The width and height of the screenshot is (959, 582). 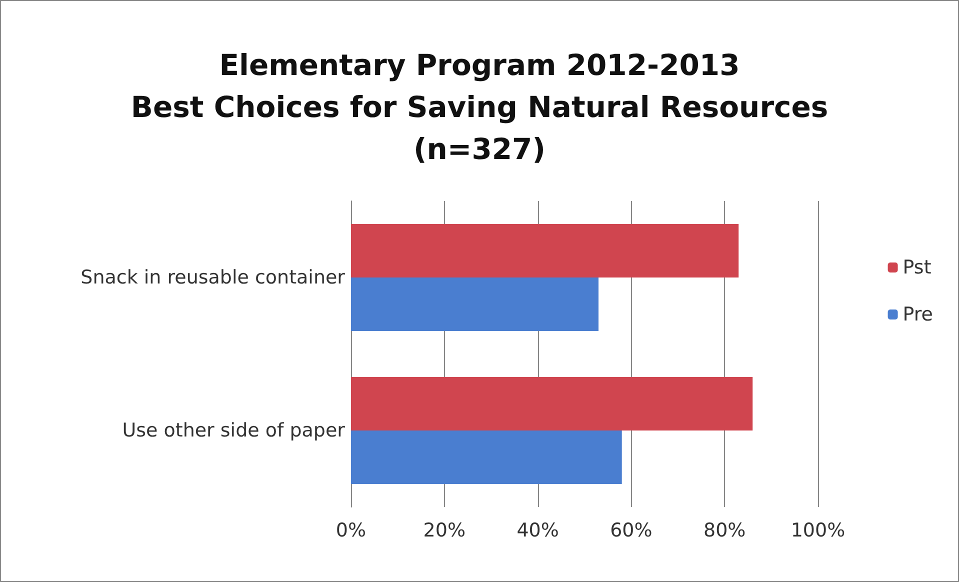 What do you see at coordinates (918, 315) in the screenshot?
I see `legend-label: Pre` at bounding box center [918, 315].